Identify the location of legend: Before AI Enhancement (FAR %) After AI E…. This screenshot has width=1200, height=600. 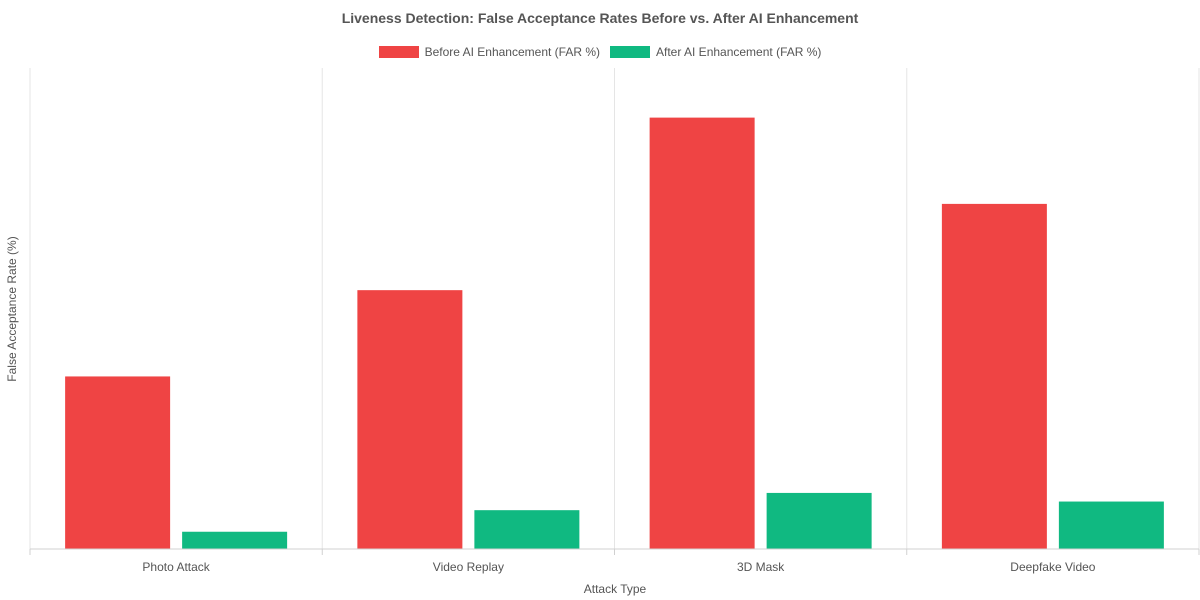
(600, 52).